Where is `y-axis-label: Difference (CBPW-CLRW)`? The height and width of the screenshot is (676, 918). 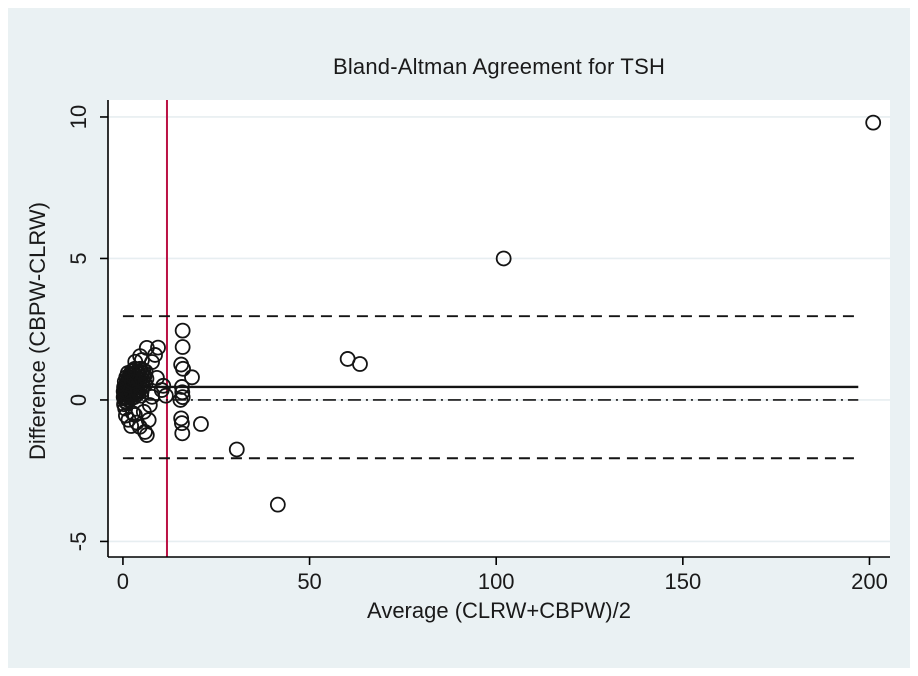
y-axis-label: Difference (CBPW-CLRW) is located at coordinates (37, 331).